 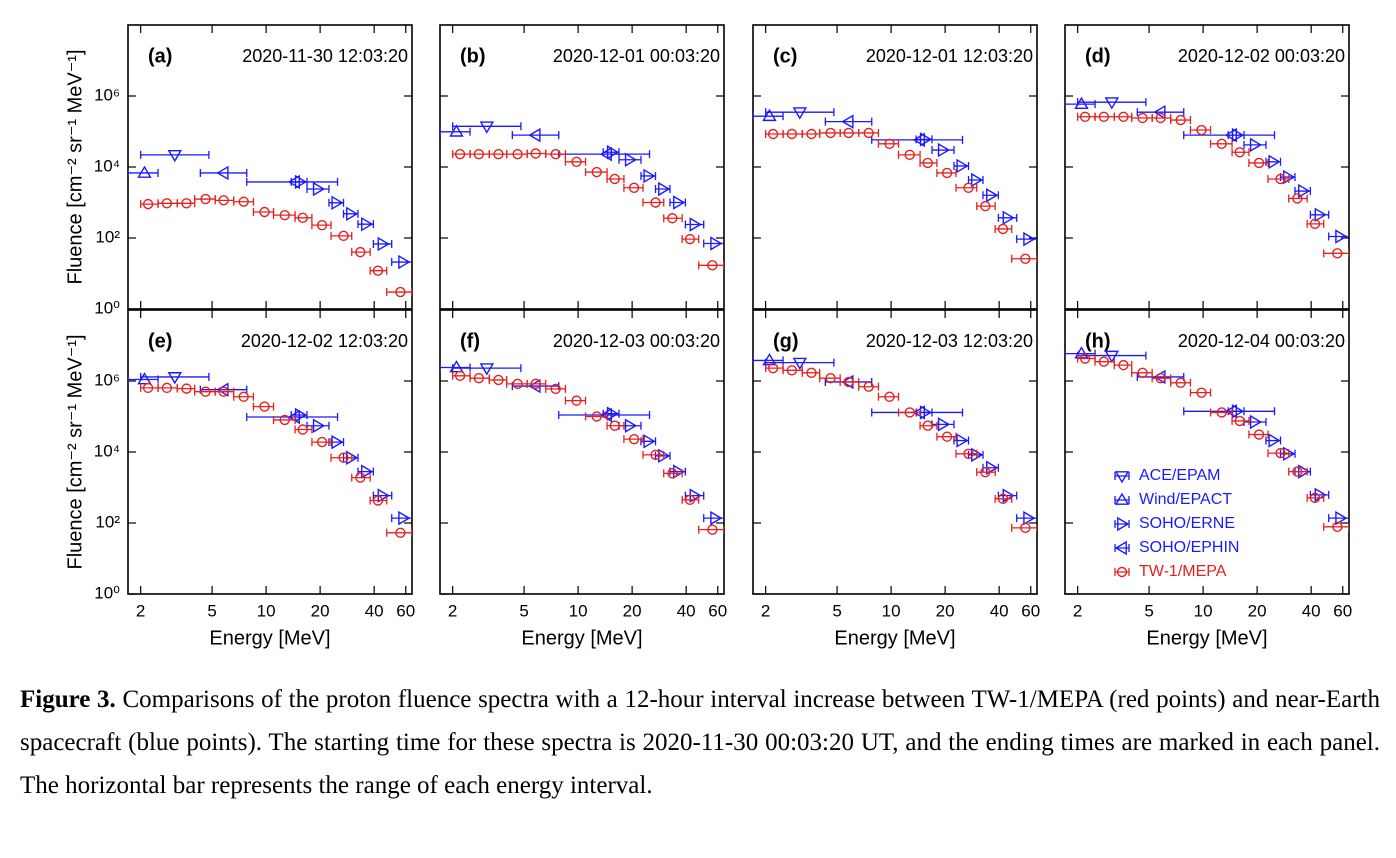 What do you see at coordinates (785, 56) in the screenshot?
I see `panel-label: (c)` at bounding box center [785, 56].